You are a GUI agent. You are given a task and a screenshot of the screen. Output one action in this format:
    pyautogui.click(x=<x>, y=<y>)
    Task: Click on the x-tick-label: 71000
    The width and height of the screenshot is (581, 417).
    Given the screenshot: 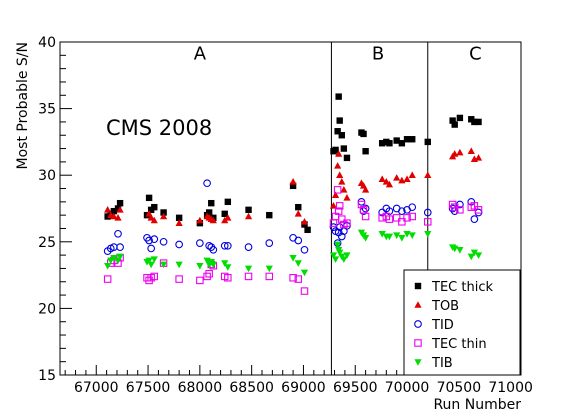 What is the action you would take?
    pyautogui.click(x=510, y=388)
    